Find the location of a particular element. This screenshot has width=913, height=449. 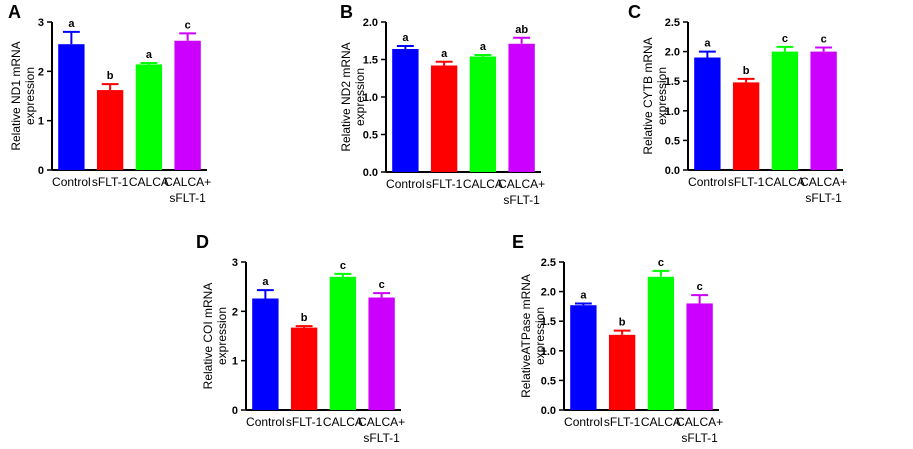

y-axis-label-line: Relative COI mRNA is located at coordinates (208, 336).